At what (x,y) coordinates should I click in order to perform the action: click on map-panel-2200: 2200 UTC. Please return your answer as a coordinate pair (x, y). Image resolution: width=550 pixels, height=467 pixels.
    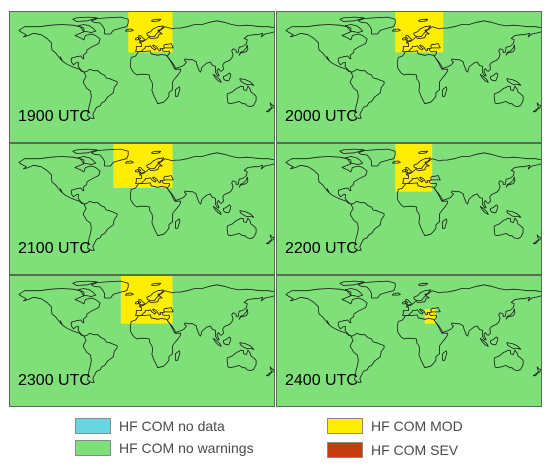
    Looking at the image, I should click on (409, 209).